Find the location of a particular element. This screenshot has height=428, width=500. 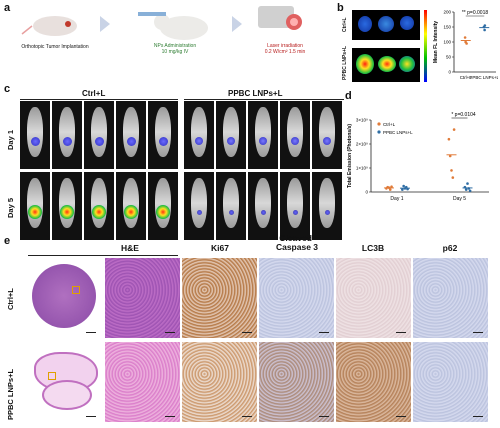

d-ytick-label: 0 is located at coordinates (366, 192).